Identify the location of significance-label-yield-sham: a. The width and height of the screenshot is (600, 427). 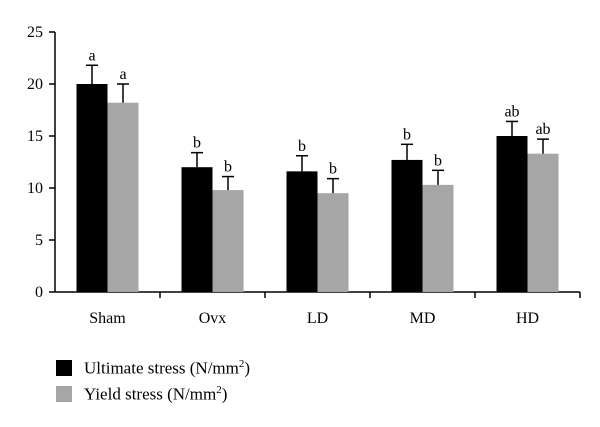
(122, 74).